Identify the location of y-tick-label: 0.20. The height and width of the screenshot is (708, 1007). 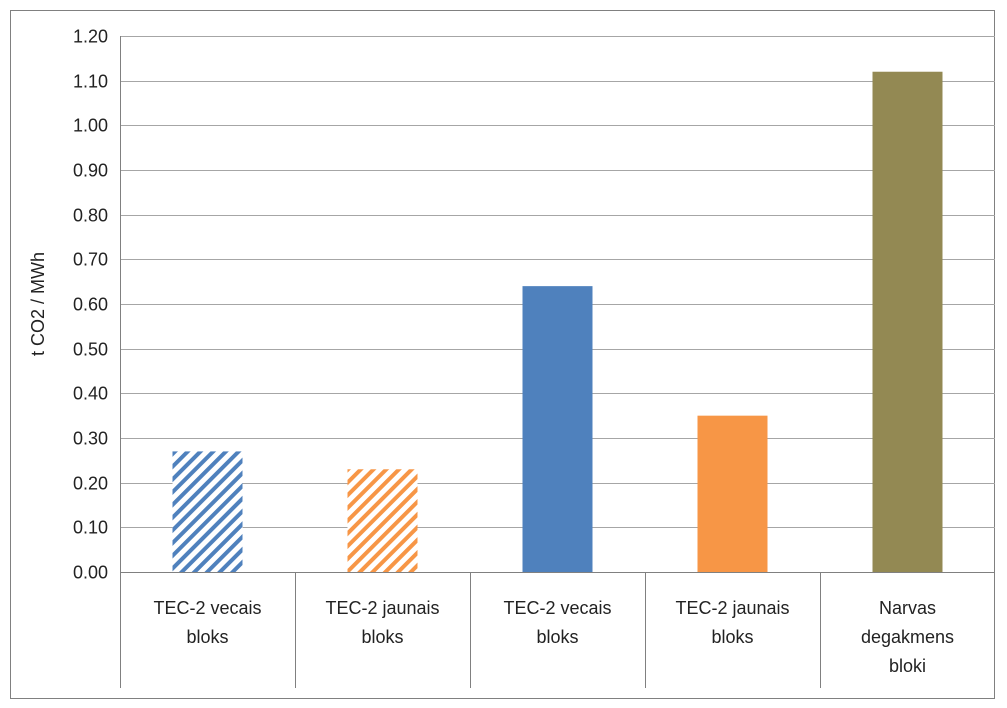
(90, 484).